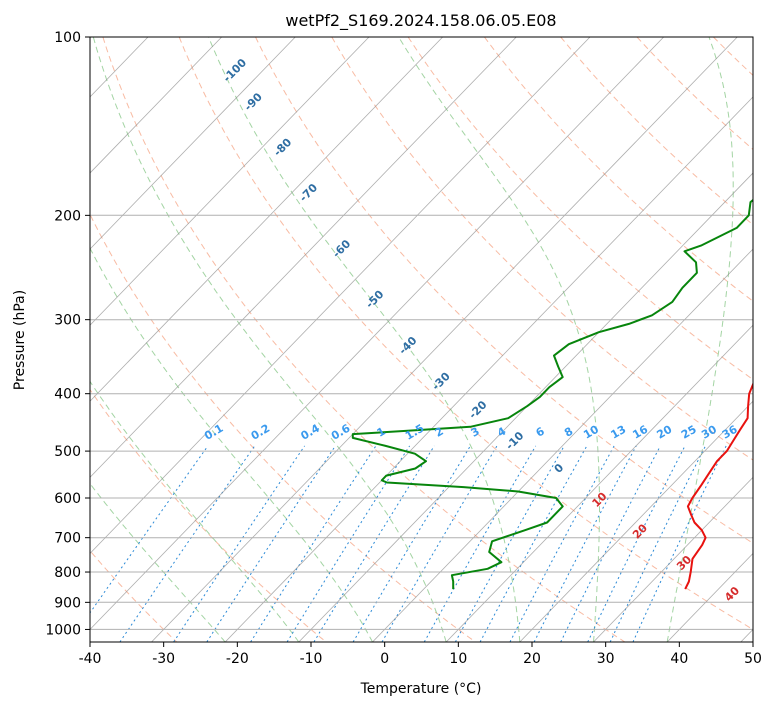 The height and width of the screenshot is (708, 775). I want to click on x-tick-label: 20, so click(532, 659).